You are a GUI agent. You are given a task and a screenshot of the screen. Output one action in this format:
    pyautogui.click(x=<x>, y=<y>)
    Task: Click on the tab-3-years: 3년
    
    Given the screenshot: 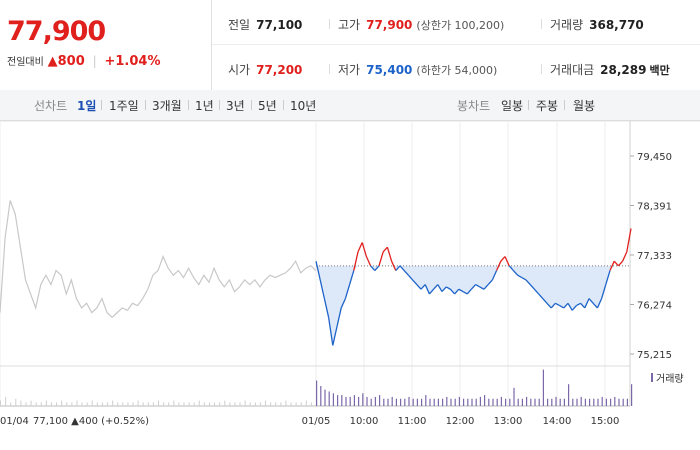 What is the action you would take?
    pyautogui.click(x=235, y=106)
    